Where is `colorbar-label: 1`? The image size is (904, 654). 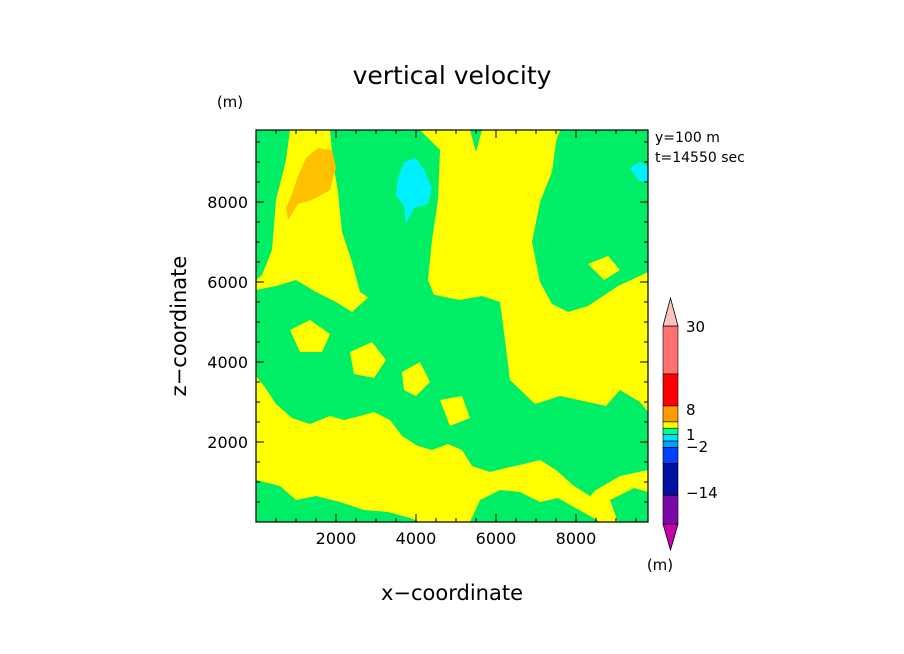 colorbar-label: 1 is located at coordinates (691, 435).